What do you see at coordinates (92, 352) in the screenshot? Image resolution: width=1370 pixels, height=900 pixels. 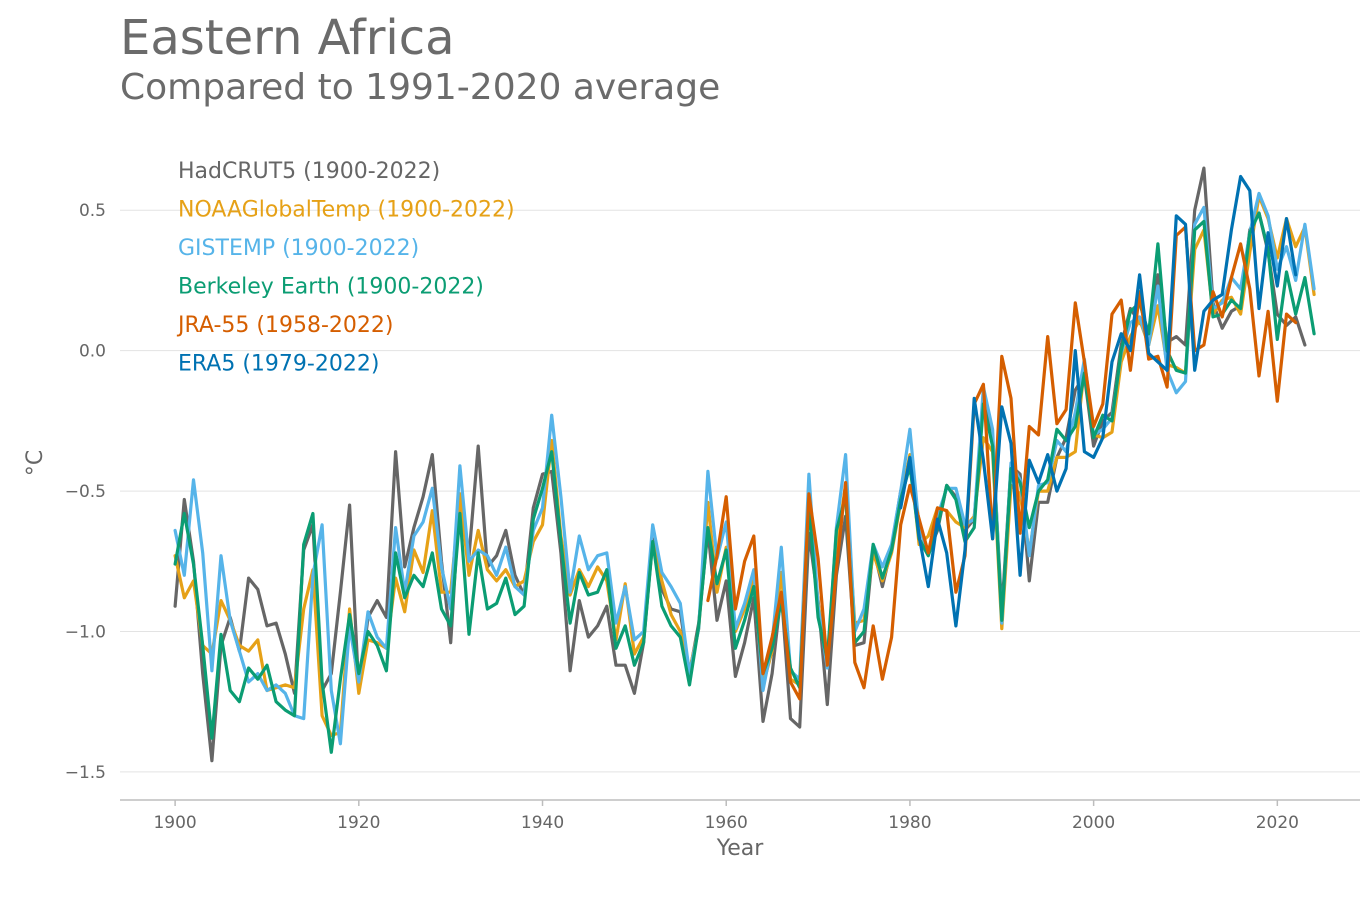 I see `y-tick-label: 0.0` at bounding box center [92, 352].